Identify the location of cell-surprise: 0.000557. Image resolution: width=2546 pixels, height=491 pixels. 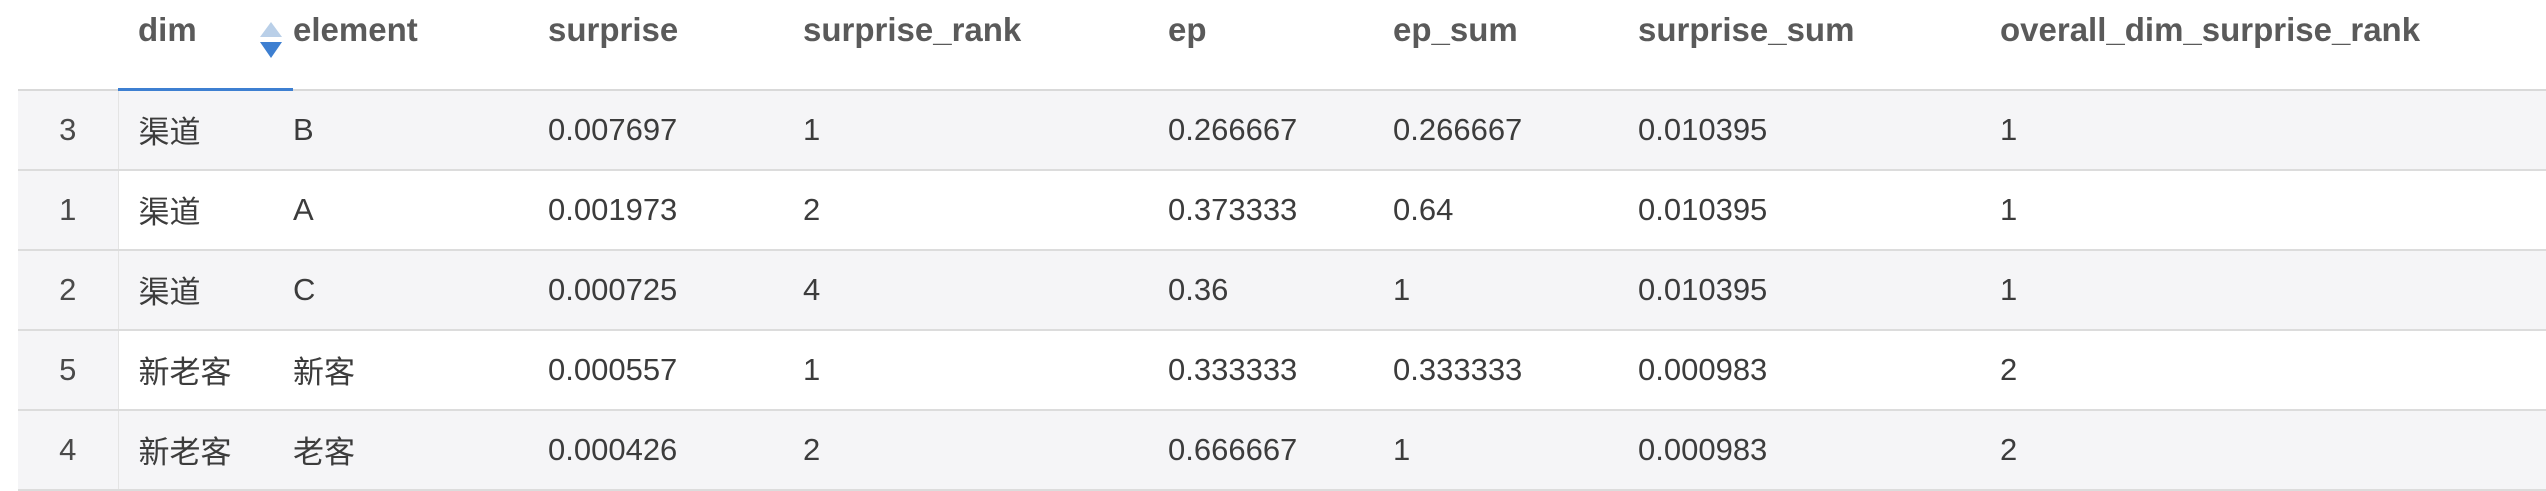
(675, 370).